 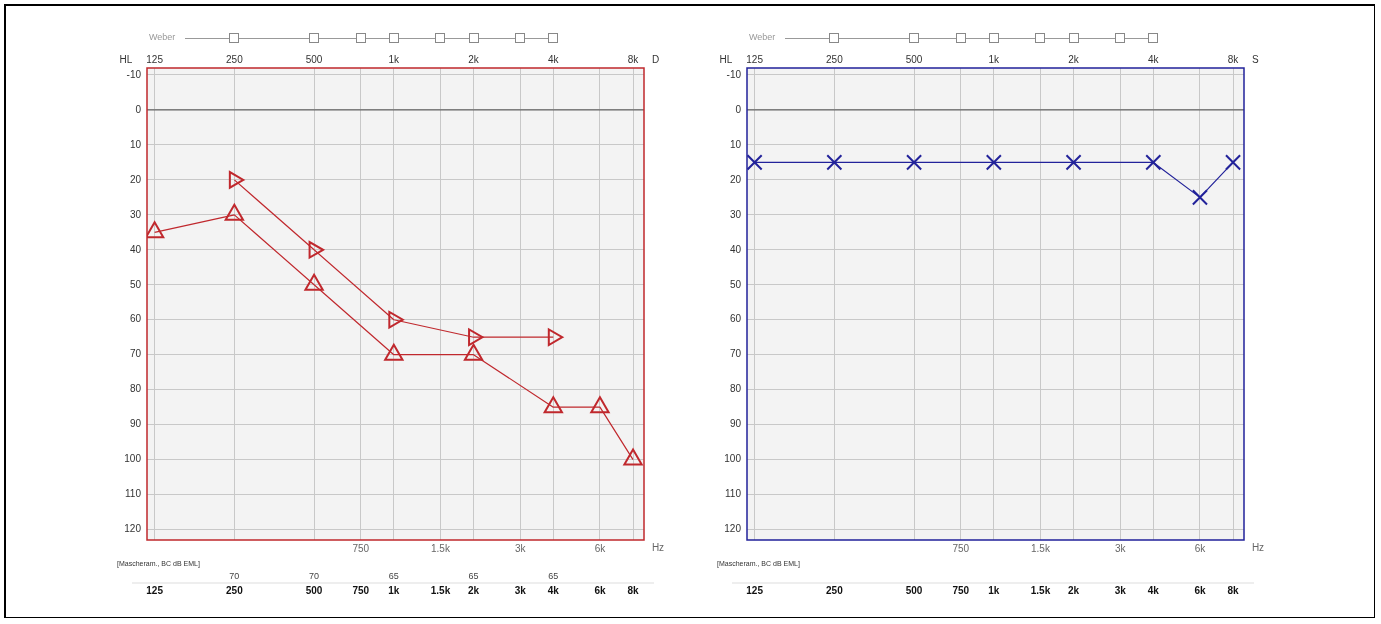 What do you see at coordinates (1255, 59) in the screenshot?
I see `text: S` at bounding box center [1255, 59].